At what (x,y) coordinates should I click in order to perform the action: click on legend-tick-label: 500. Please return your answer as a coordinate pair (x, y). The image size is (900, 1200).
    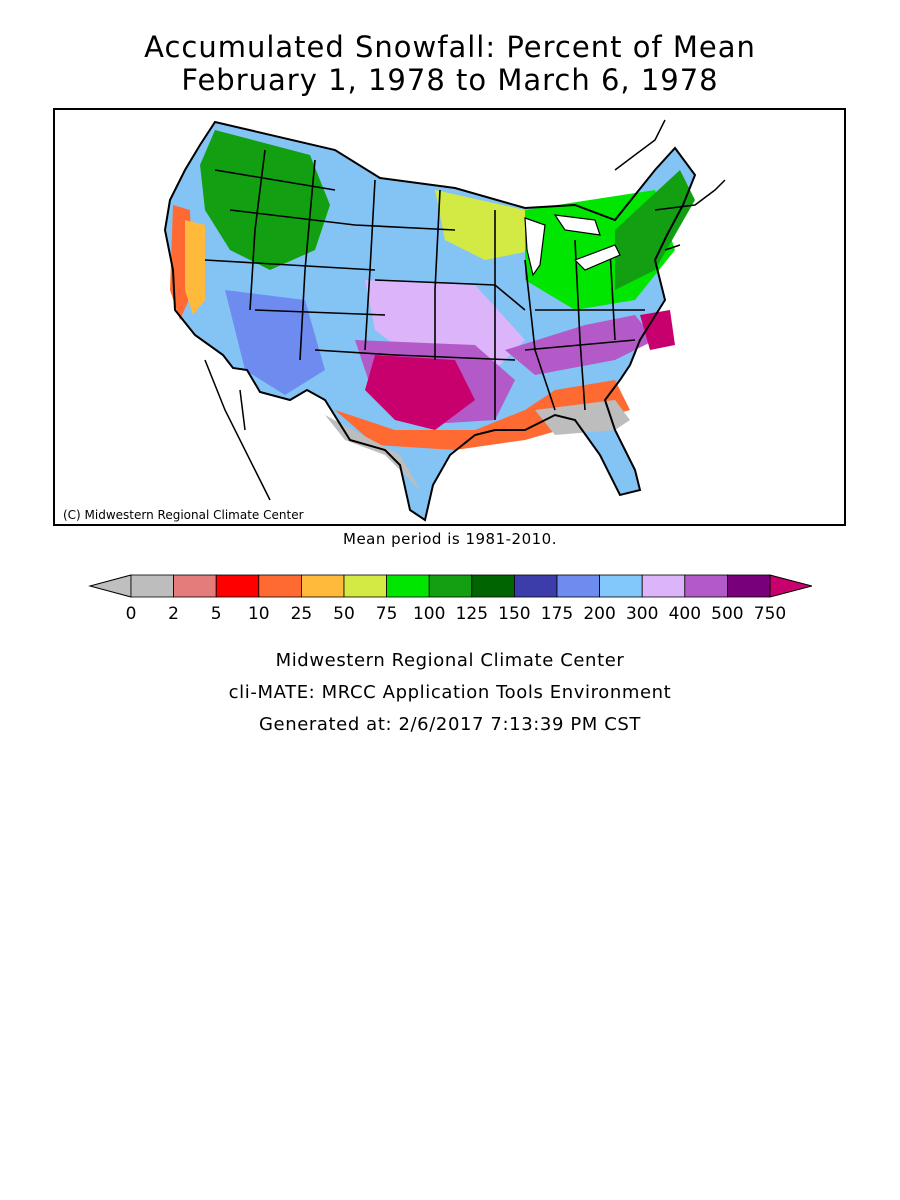
    Looking at the image, I should click on (727, 614).